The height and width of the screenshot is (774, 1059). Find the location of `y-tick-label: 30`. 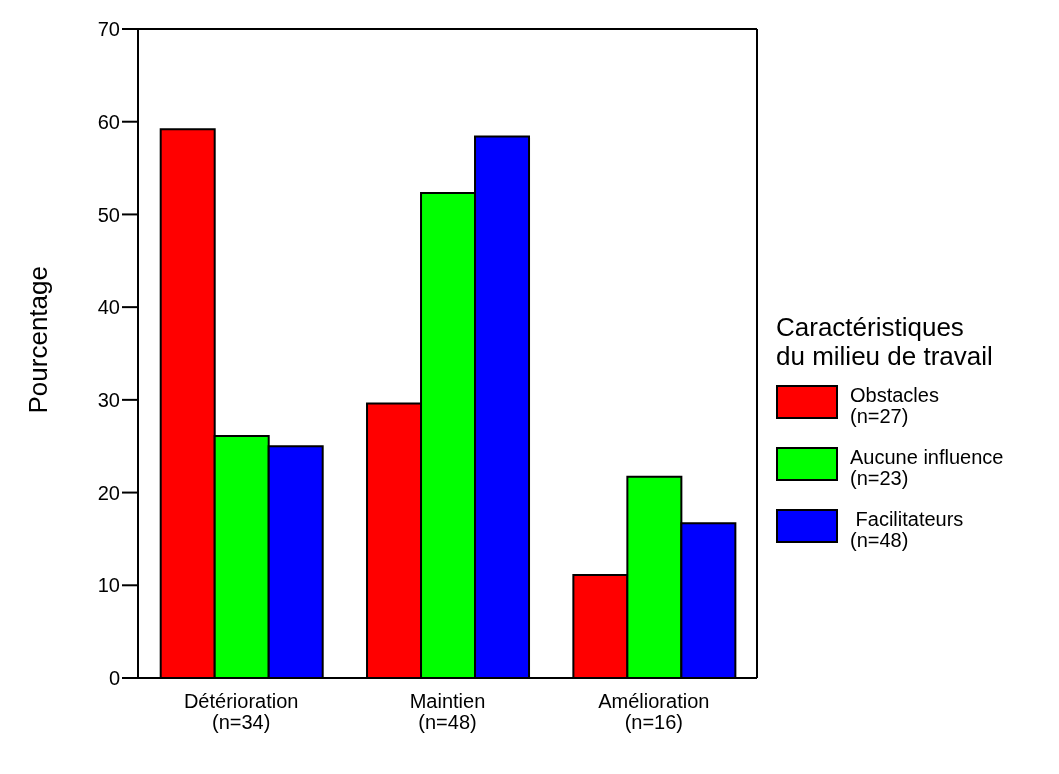

y-tick-label: 30 is located at coordinates (108, 399).